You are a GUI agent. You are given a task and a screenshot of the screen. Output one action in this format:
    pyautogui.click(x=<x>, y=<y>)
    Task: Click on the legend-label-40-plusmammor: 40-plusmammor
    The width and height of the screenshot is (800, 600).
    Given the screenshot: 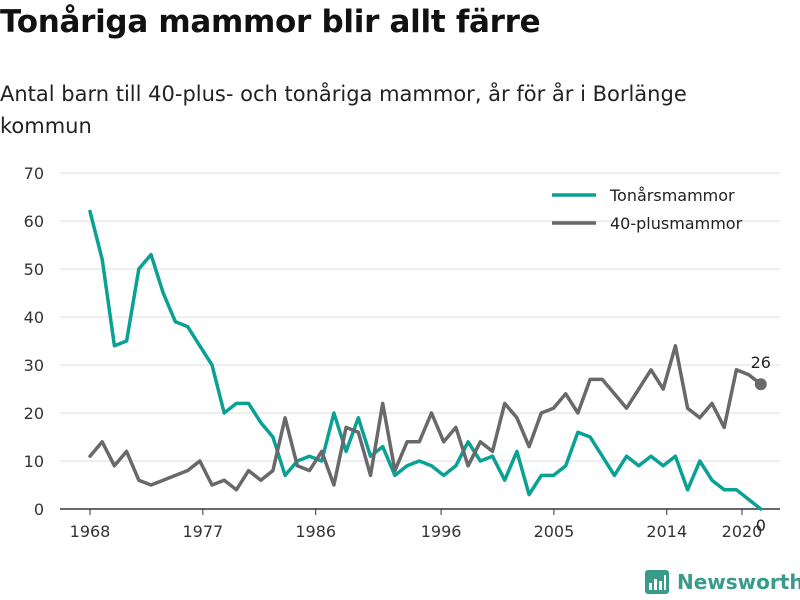 What is the action you would take?
    pyautogui.click(x=676, y=223)
    